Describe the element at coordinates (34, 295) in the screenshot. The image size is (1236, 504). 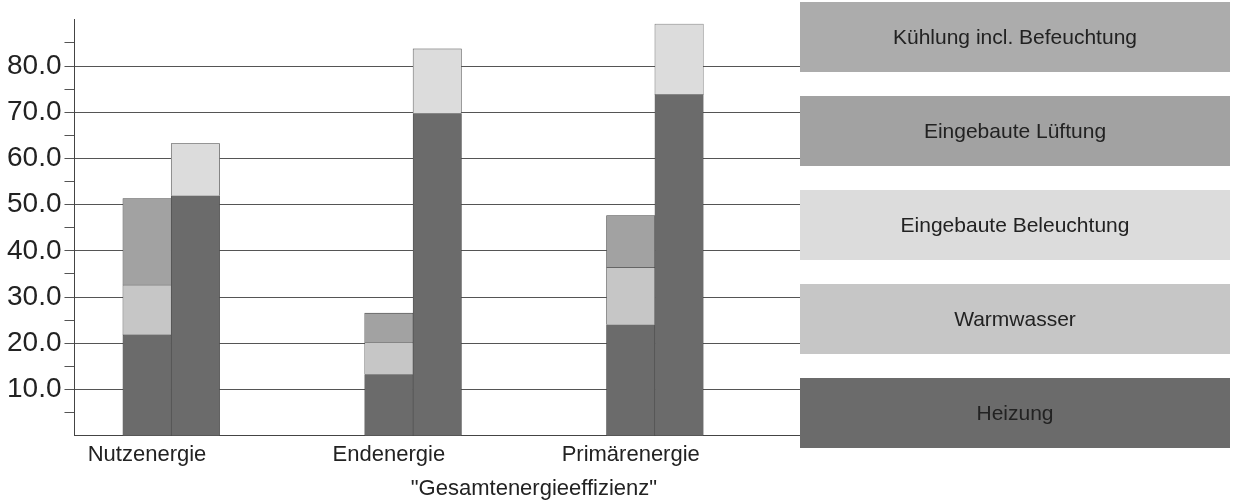
I see `y-tick-label: 30.0` at that location.